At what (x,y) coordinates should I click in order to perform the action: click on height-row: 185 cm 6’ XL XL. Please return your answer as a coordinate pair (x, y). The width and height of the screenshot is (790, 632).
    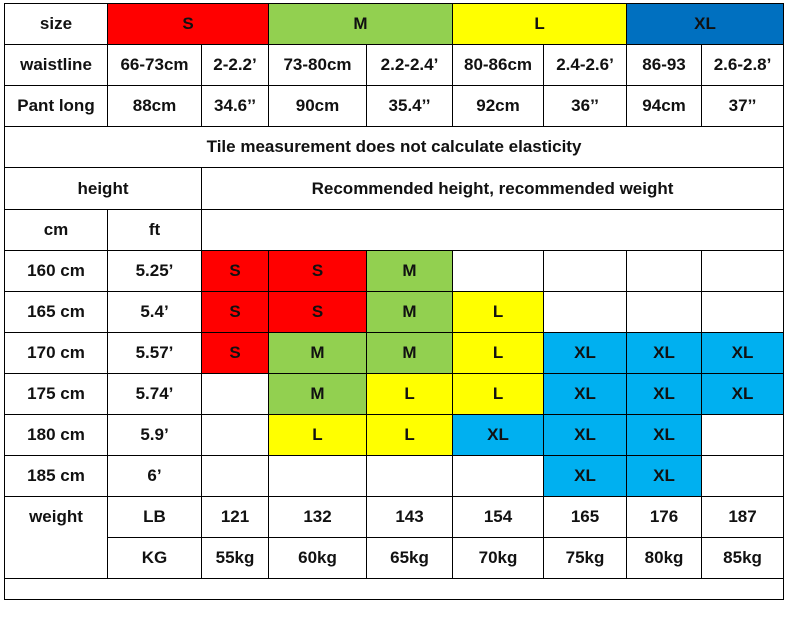
    Looking at the image, I should click on (394, 476).